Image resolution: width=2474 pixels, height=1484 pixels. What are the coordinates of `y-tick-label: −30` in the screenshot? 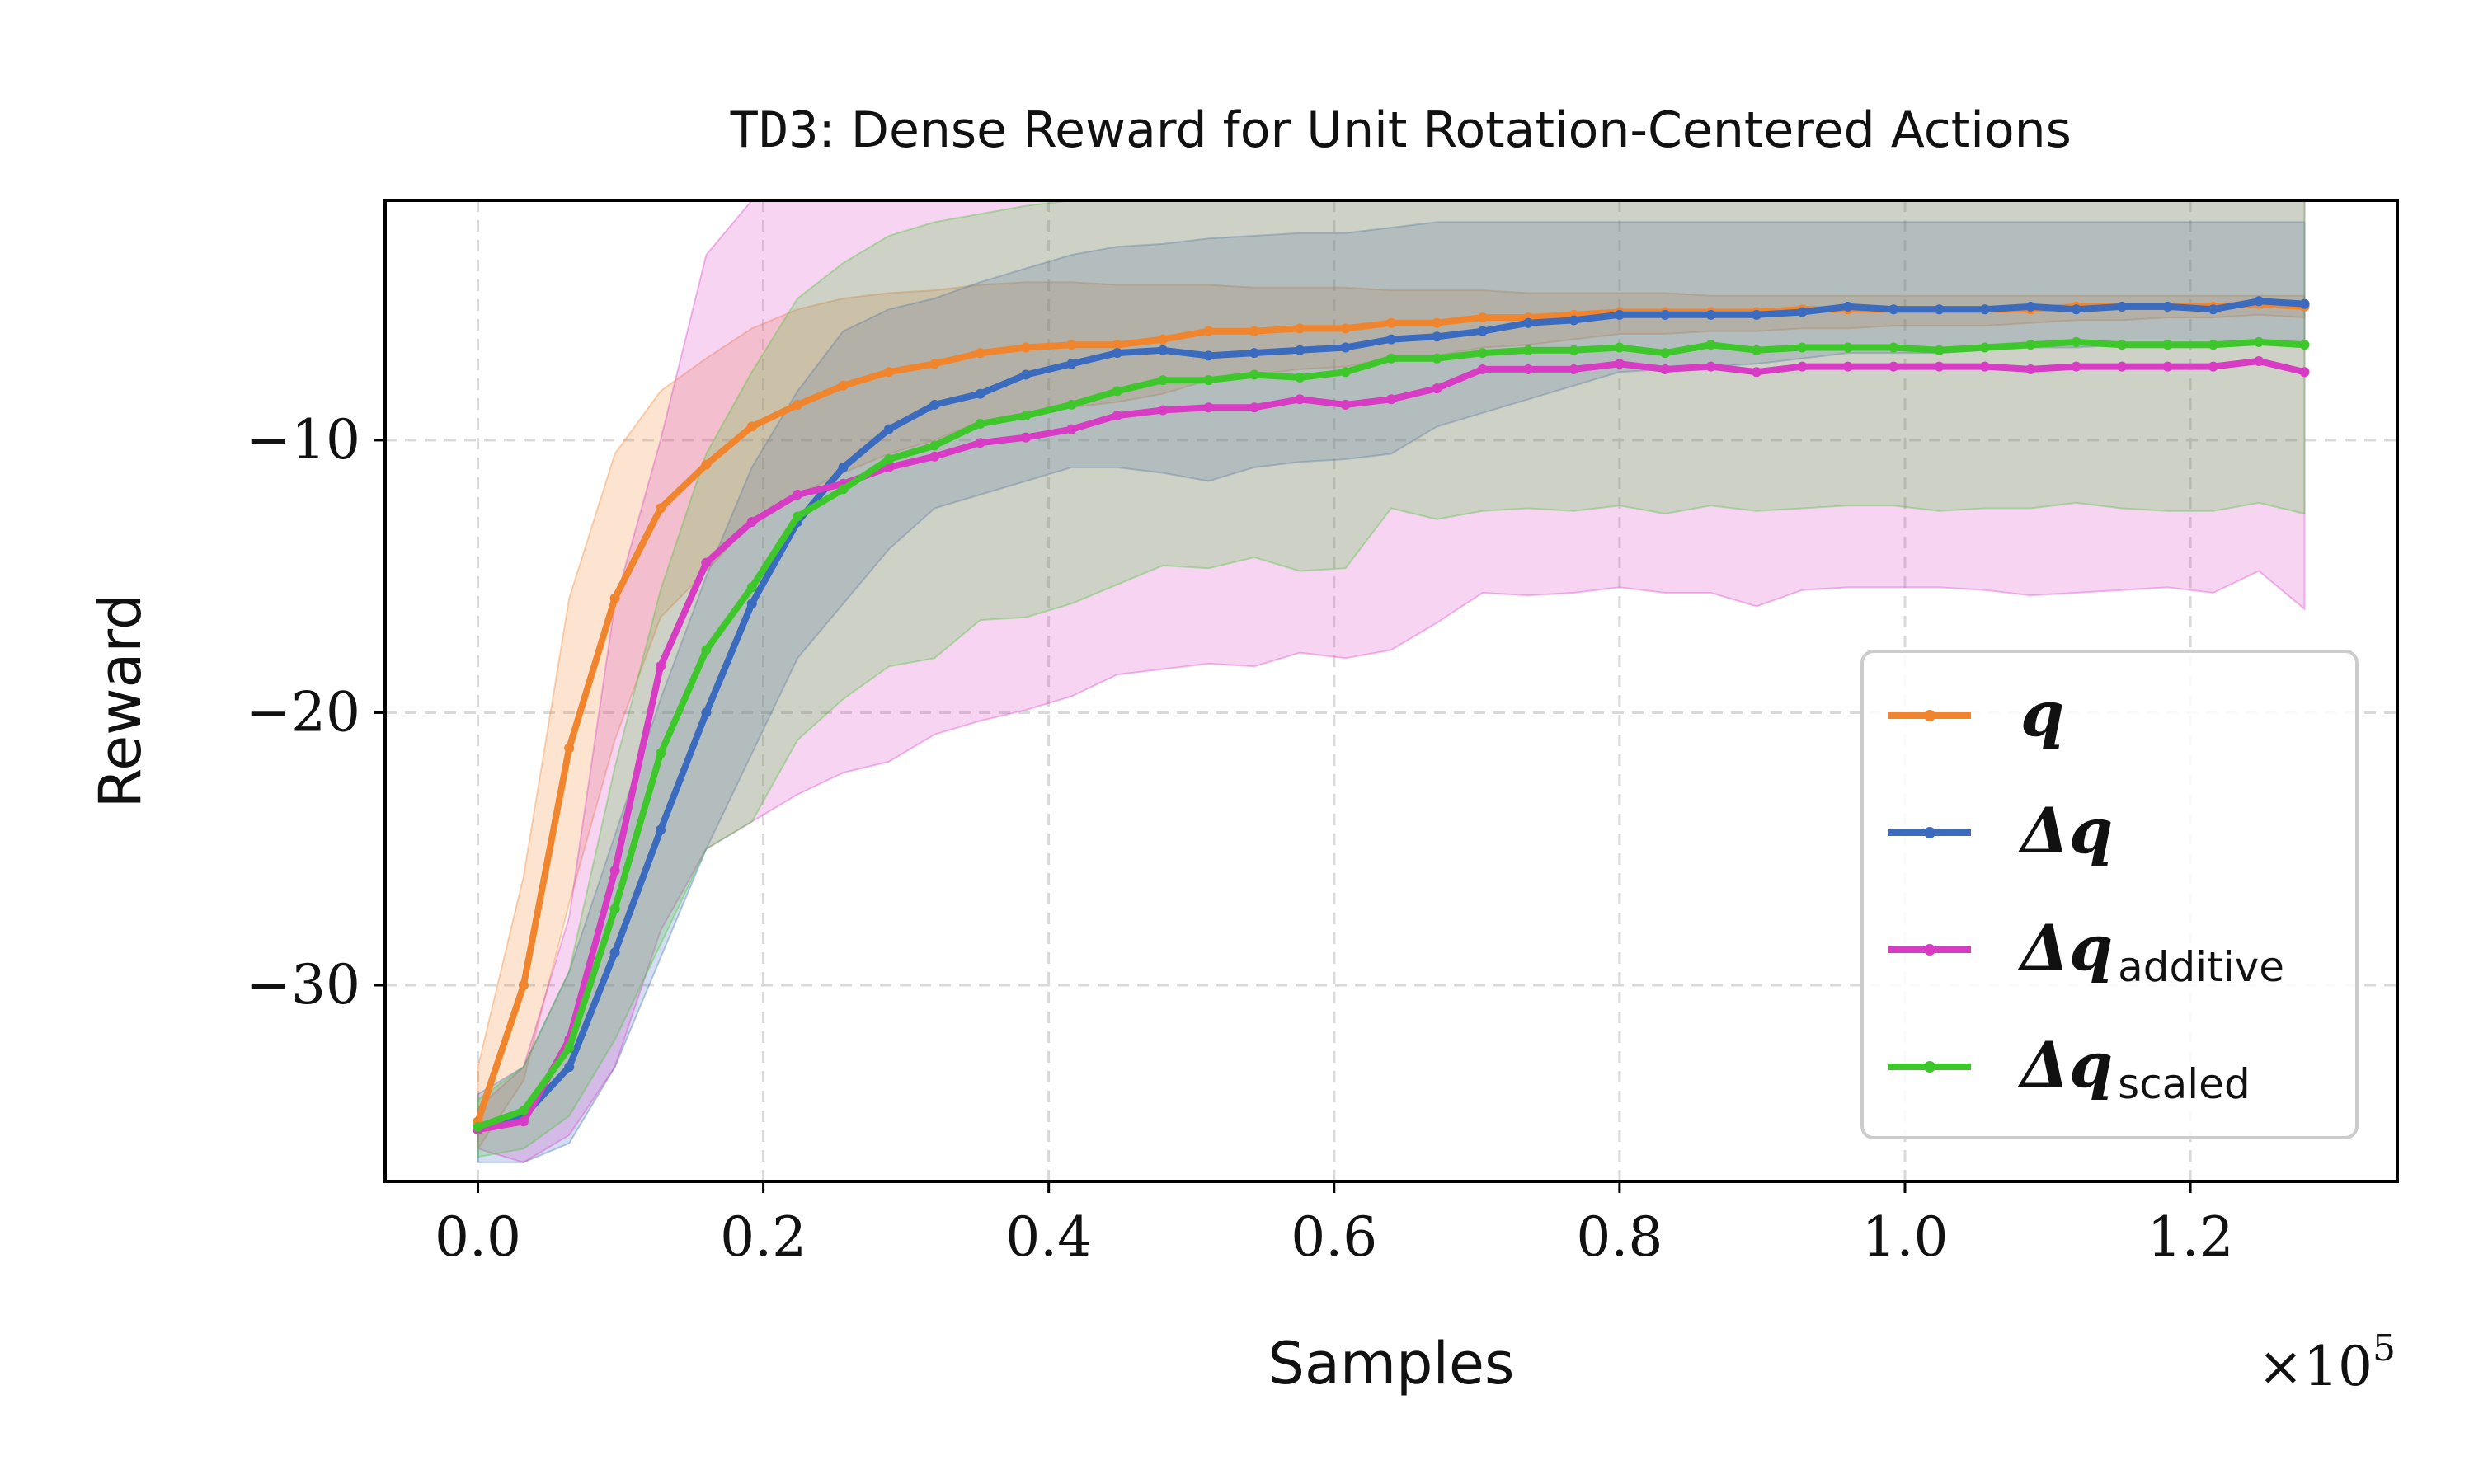 It's located at (303, 985).